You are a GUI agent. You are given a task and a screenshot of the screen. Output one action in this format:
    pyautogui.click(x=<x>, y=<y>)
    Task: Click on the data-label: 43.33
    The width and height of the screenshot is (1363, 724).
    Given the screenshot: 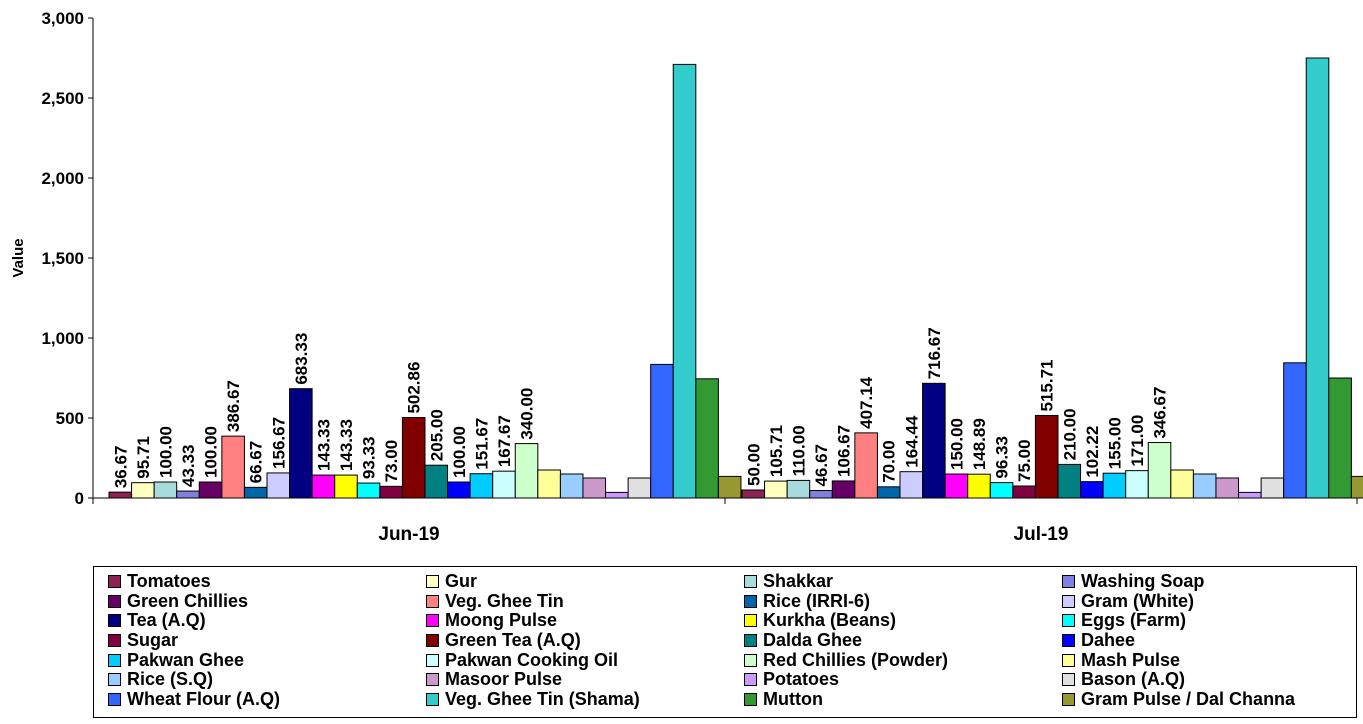 What is the action you would take?
    pyautogui.click(x=188, y=466)
    